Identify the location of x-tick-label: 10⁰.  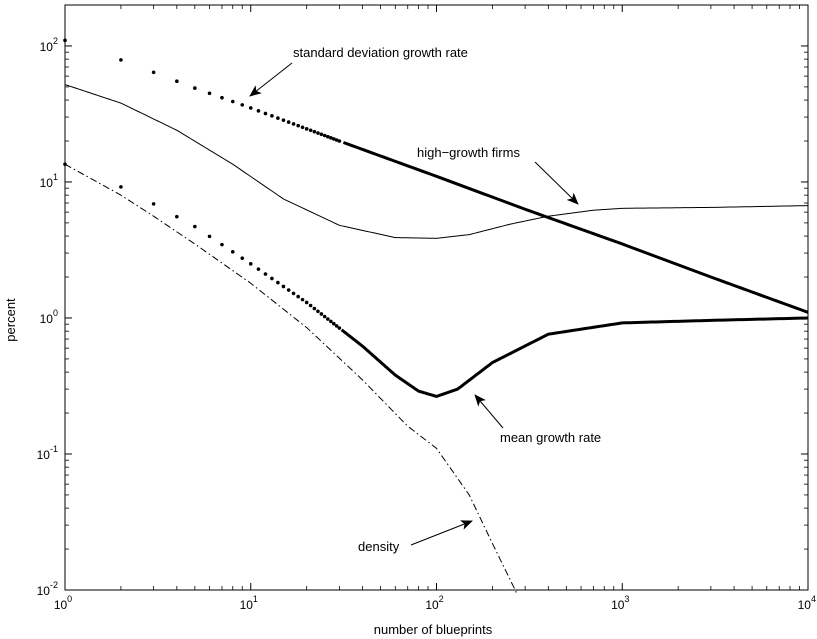
(63, 603).